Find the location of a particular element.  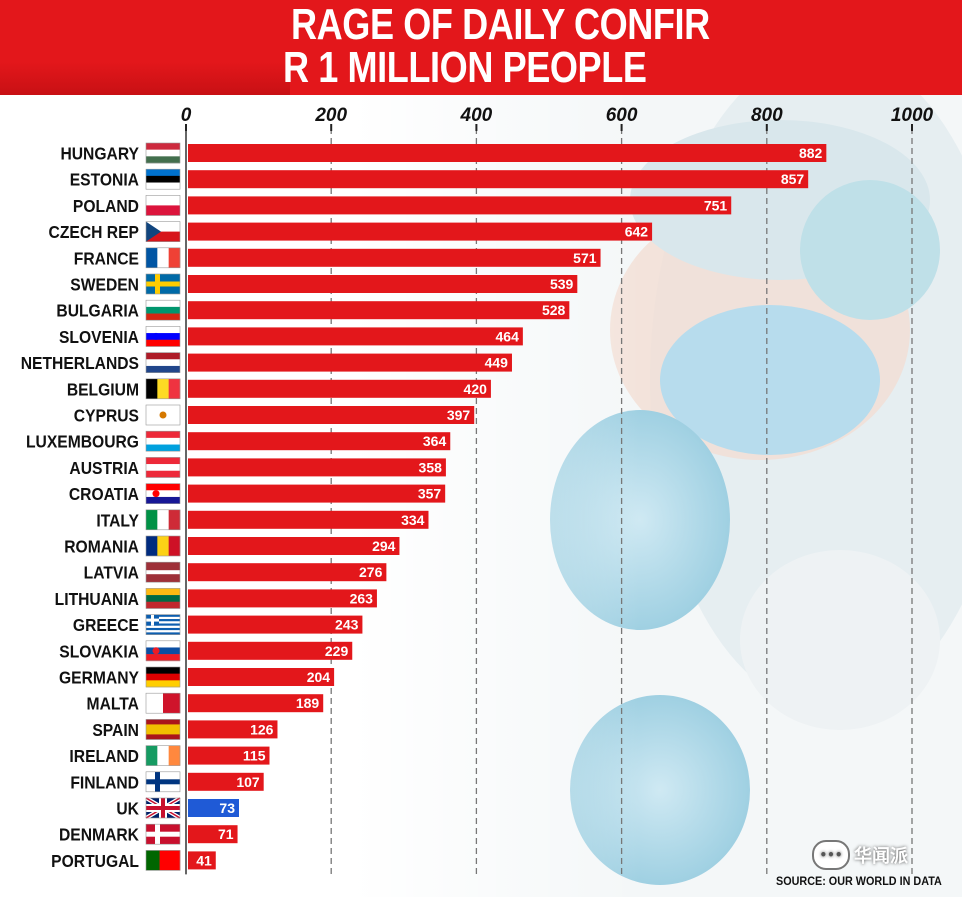

flag-emblem is located at coordinates (156, 651).